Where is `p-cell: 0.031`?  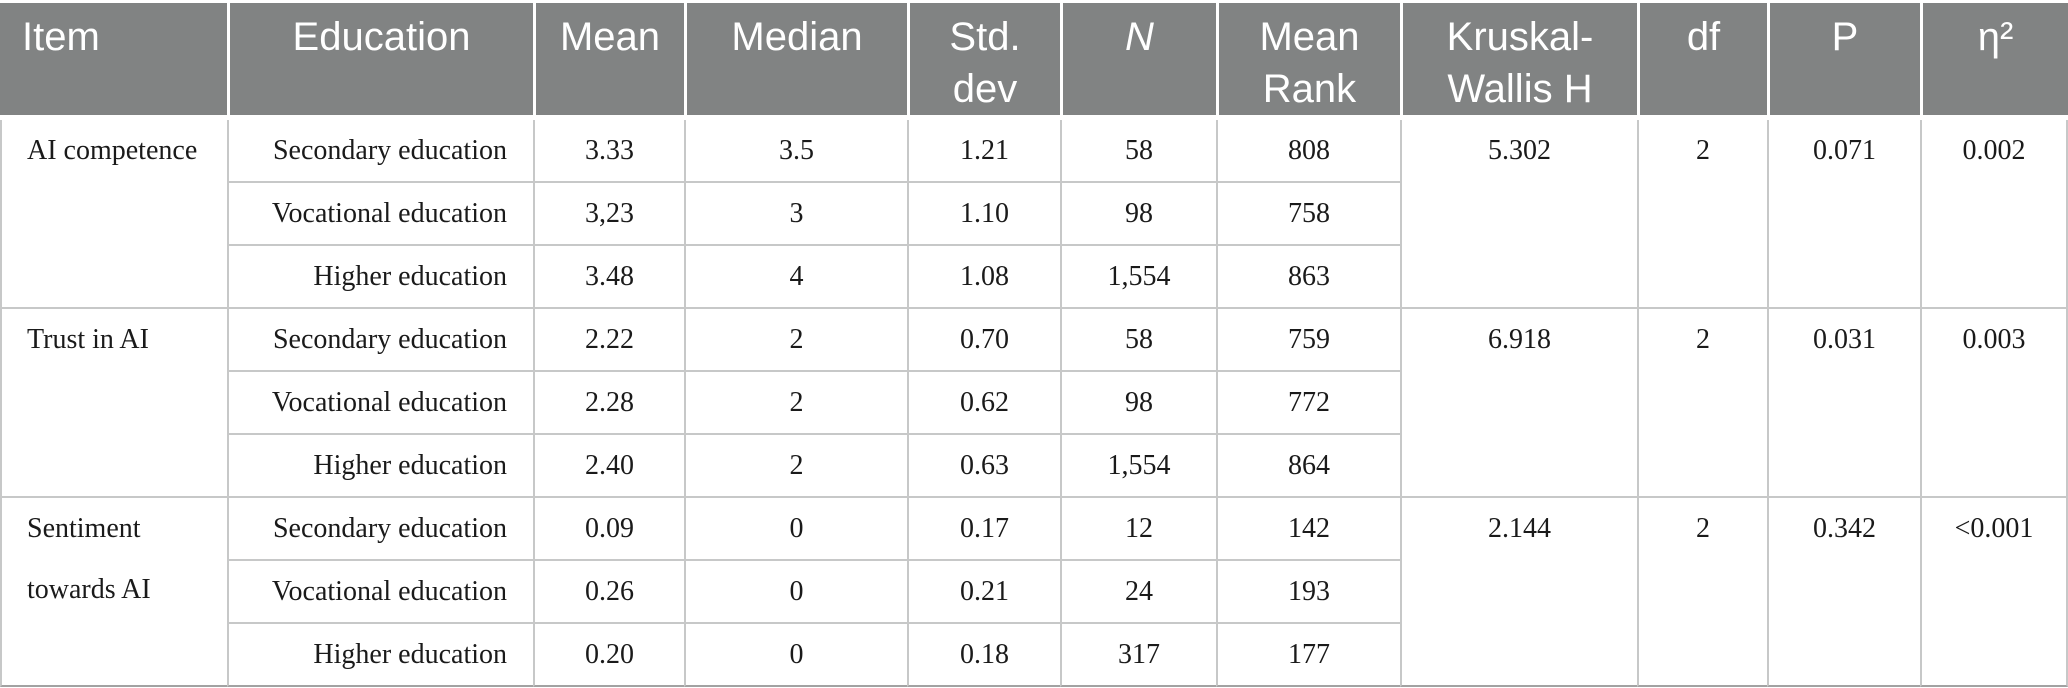
p-cell: 0.031 is located at coordinates (1843, 403).